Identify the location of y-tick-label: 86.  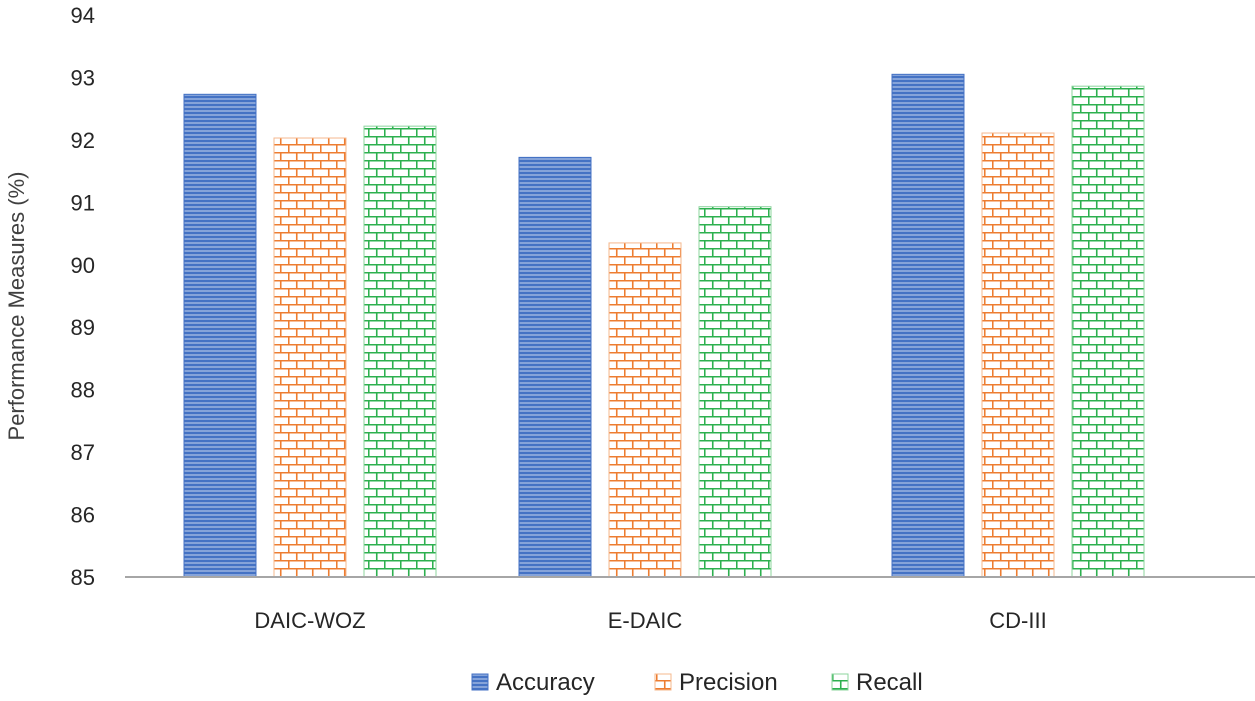
(83, 515).